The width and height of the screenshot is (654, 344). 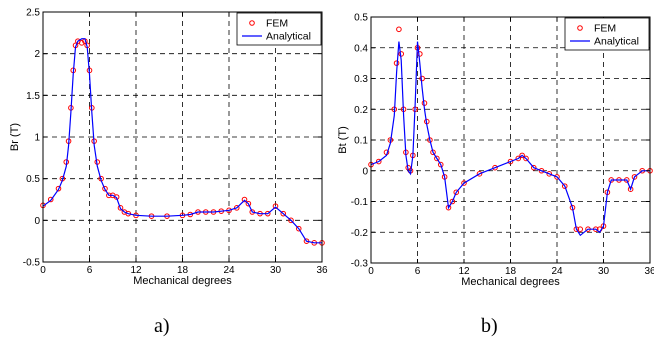 What do you see at coordinates (15, 137) in the screenshot?
I see `y-axis-label: Br (T)` at bounding box center [15, 137].